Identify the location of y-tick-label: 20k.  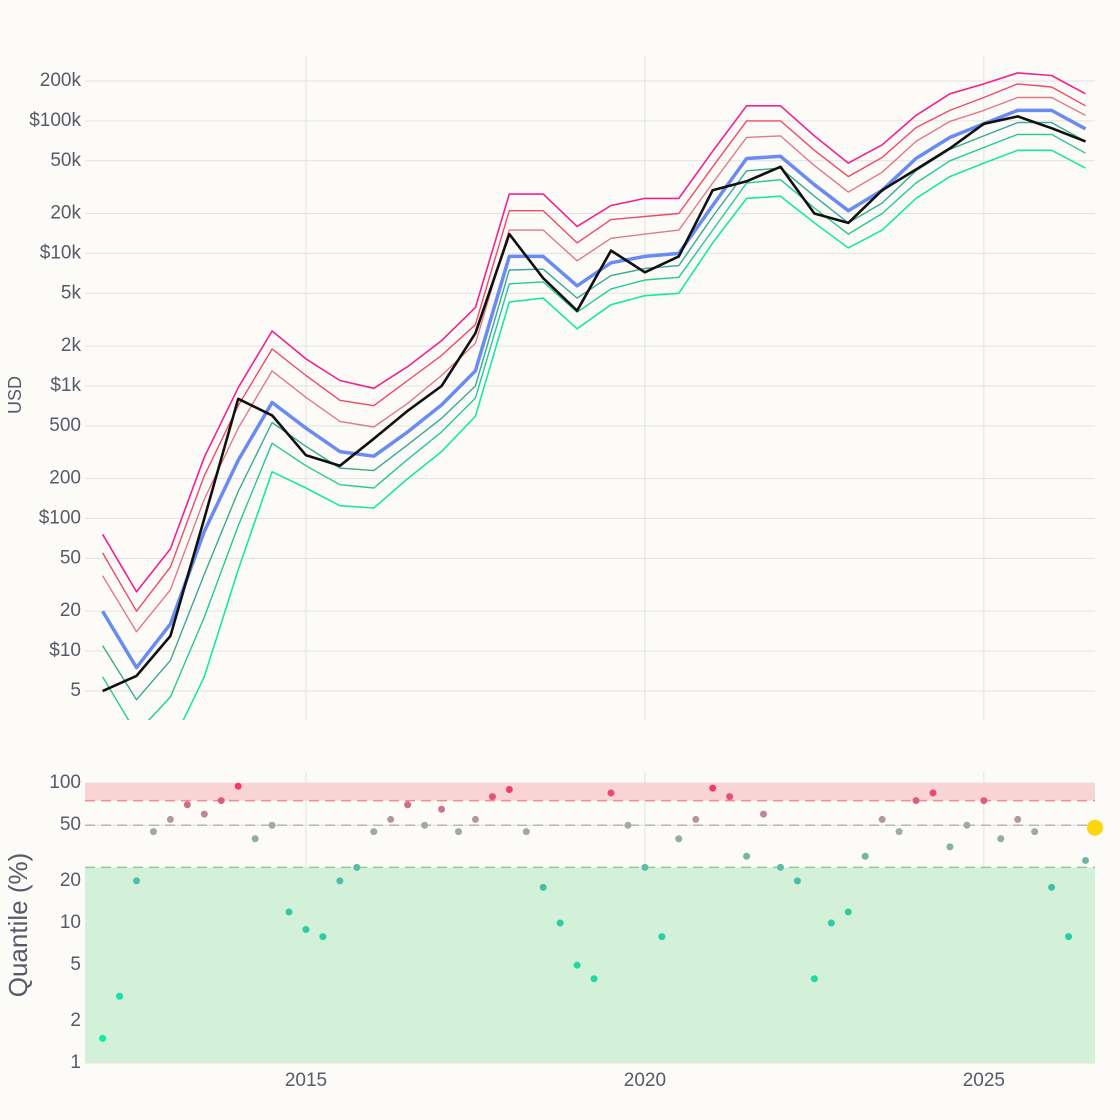
(65, 213).